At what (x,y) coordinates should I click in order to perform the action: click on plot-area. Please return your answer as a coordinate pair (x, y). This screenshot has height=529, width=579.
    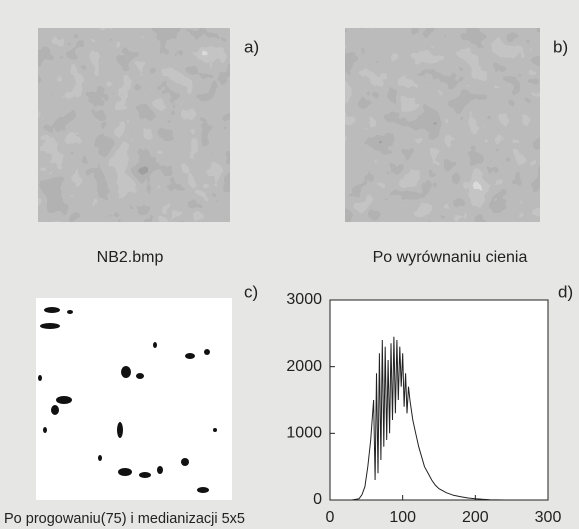
    Looking at the image, I should click on (439, 400).